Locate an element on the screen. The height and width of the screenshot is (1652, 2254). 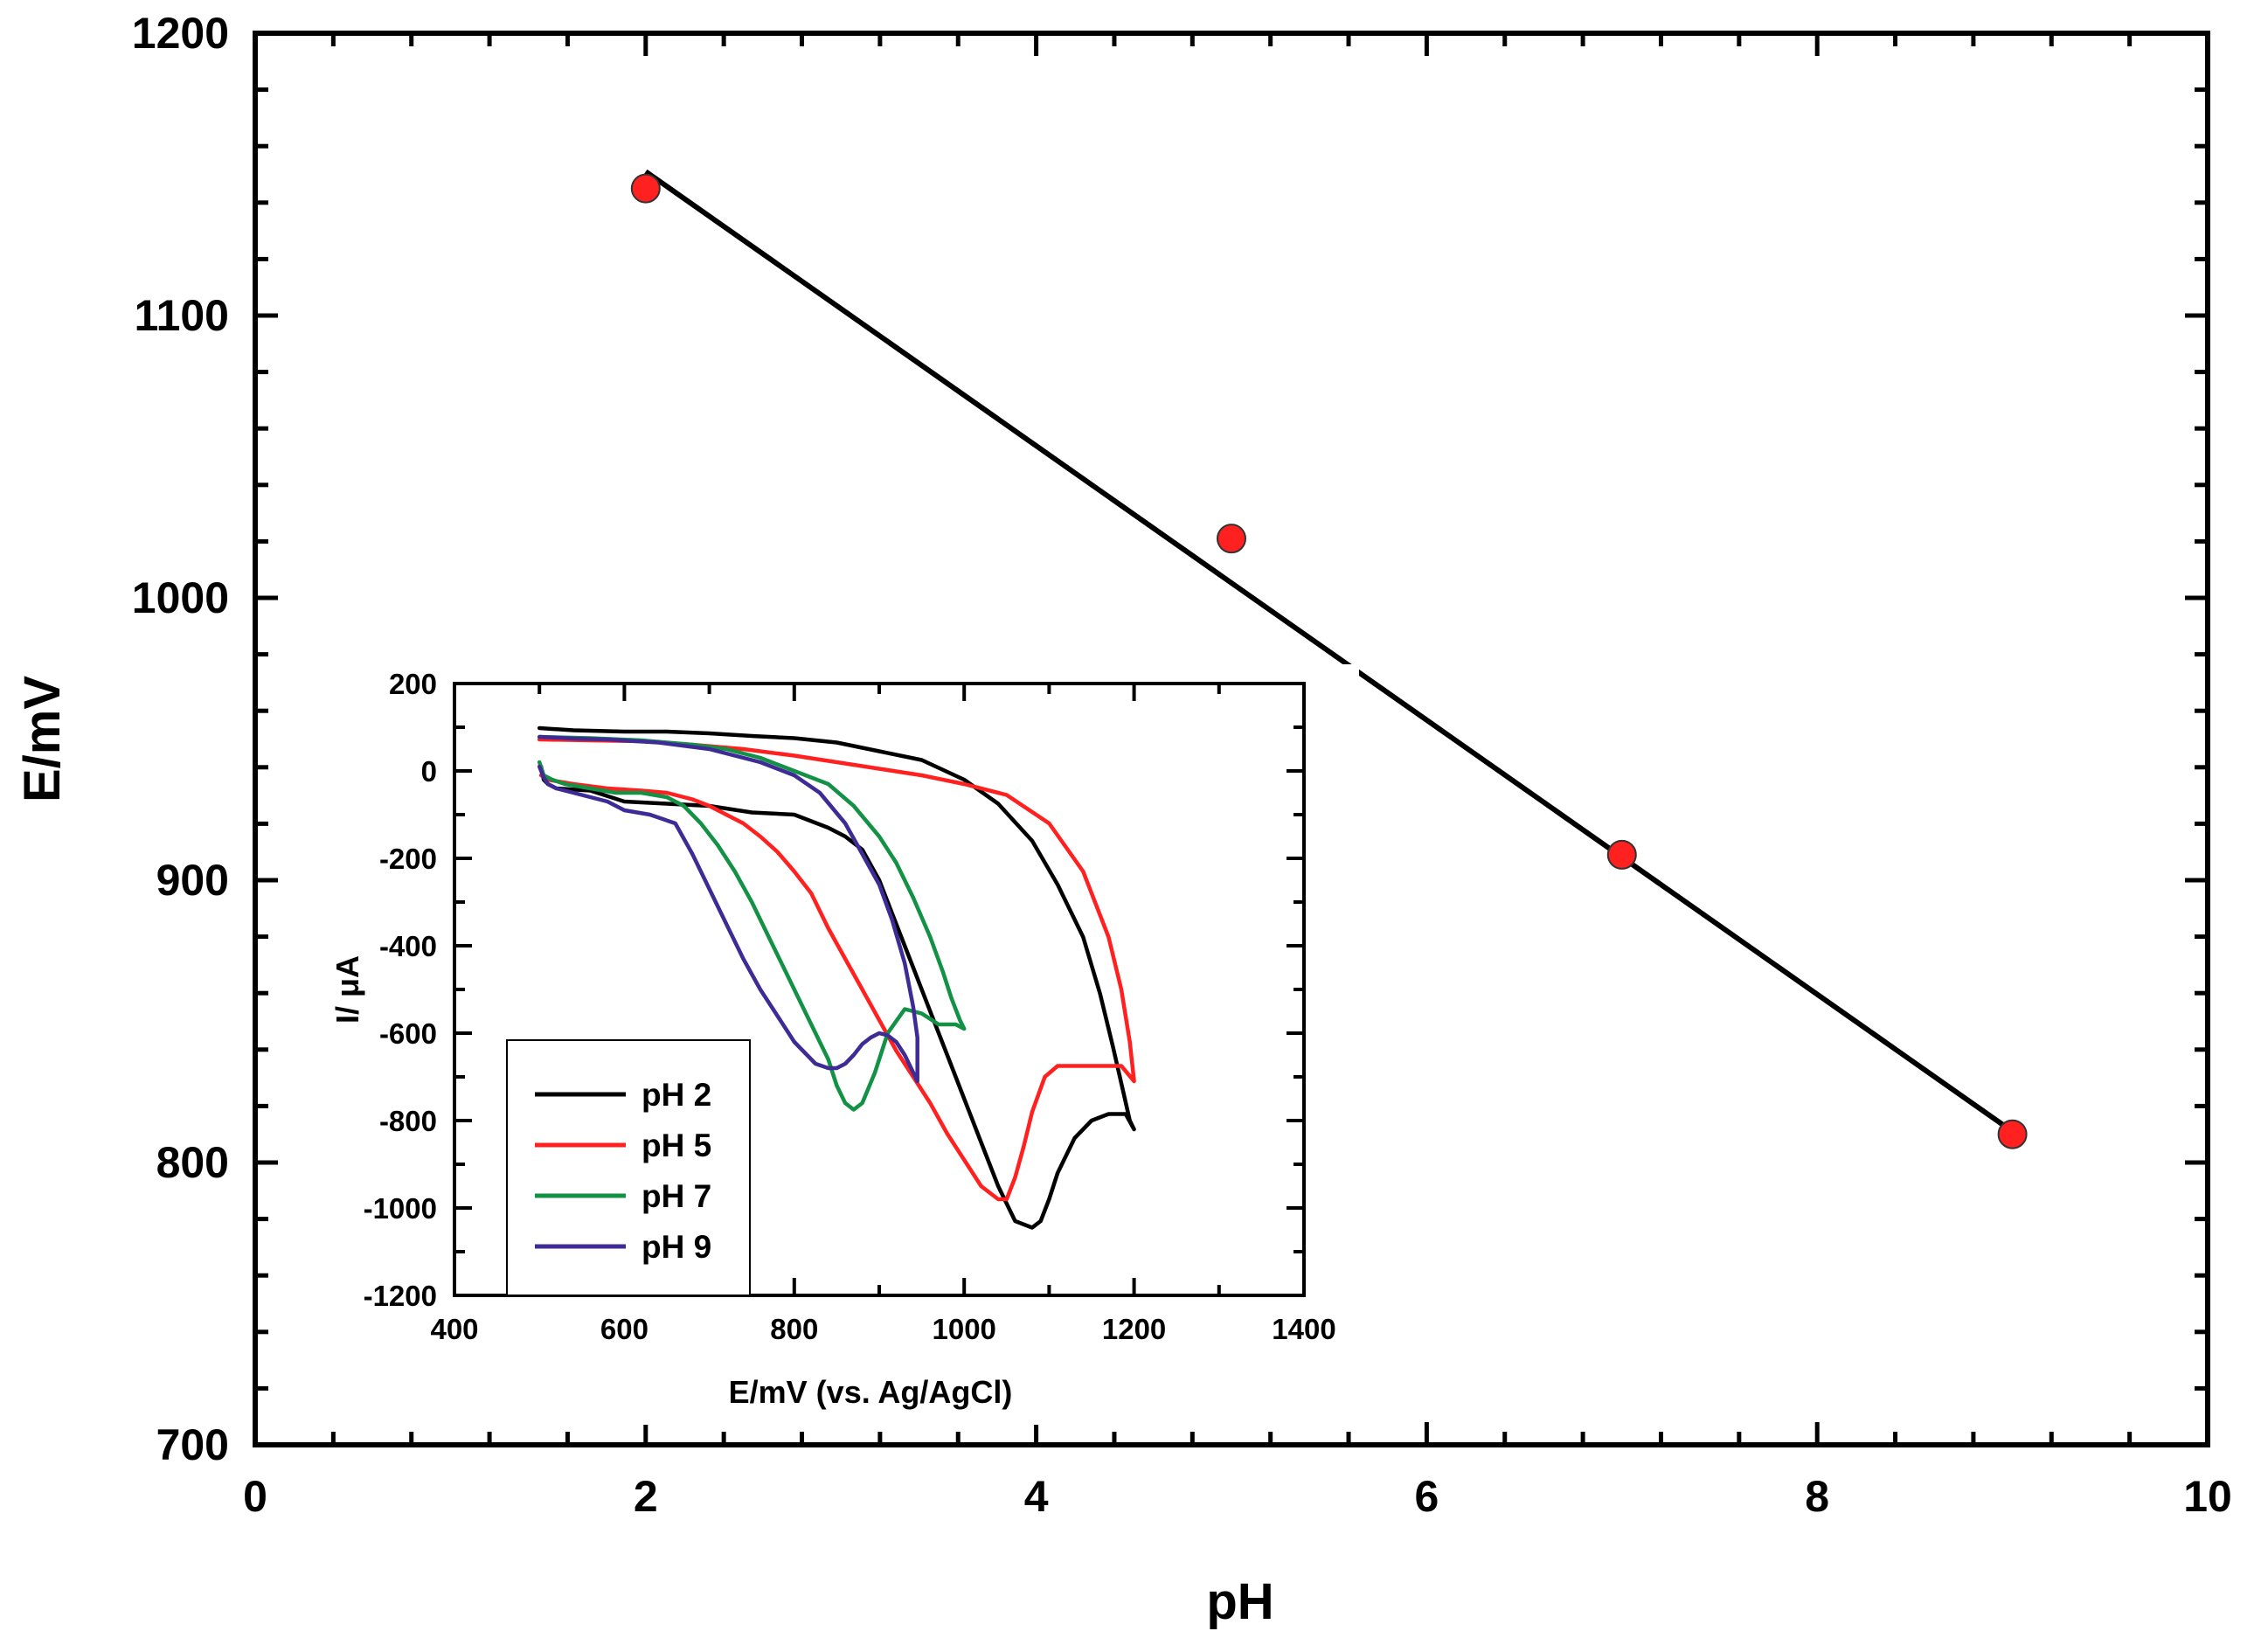
inset-y-tick-labels: -1200 -1000 -800 -600 -400 -200 0 200 is located at coordinates (400, 990).